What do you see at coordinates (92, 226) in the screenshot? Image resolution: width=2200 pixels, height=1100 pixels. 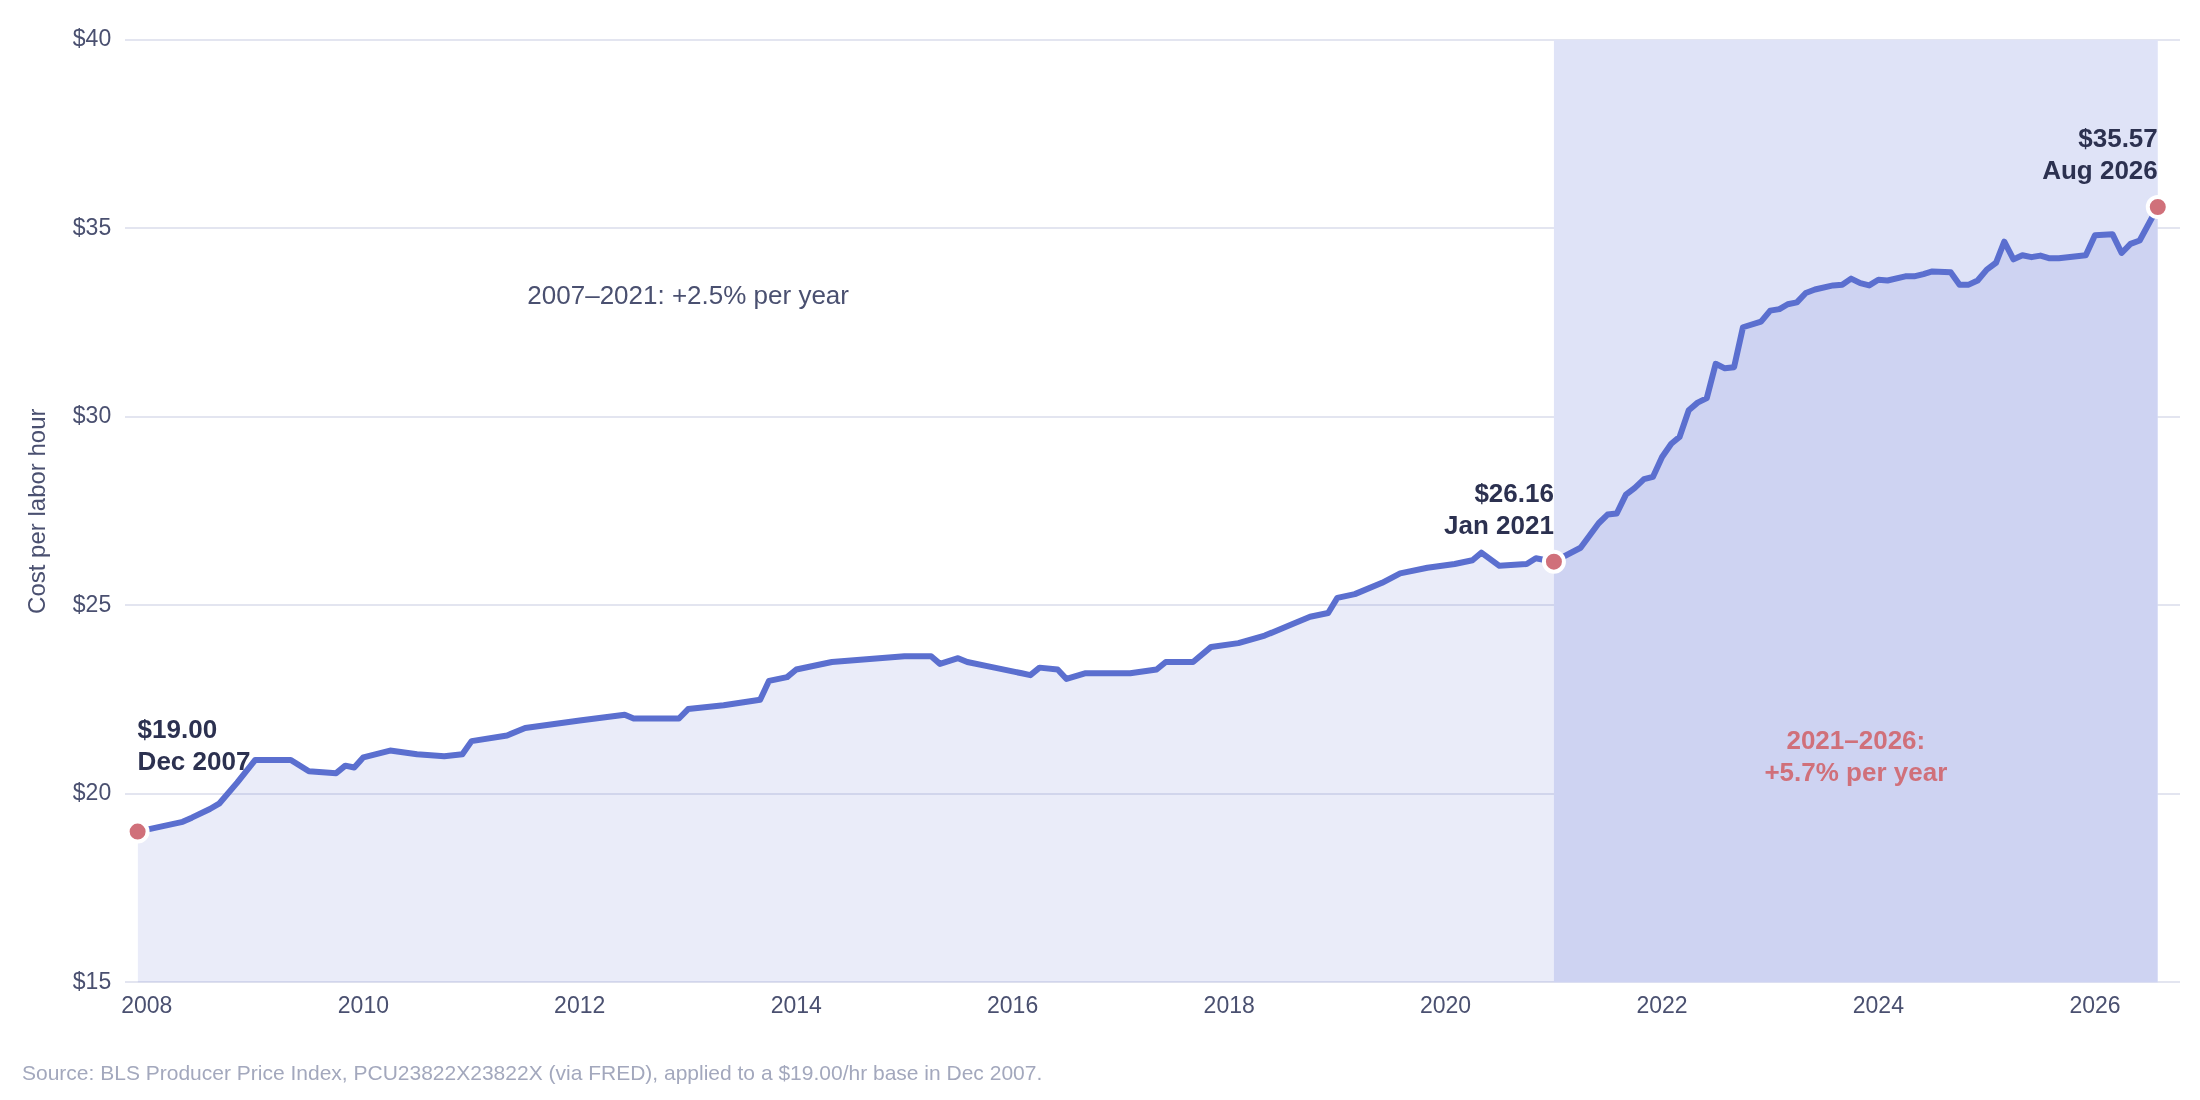 I see `y-tick-label: $35` at bounding box center [92, 226].